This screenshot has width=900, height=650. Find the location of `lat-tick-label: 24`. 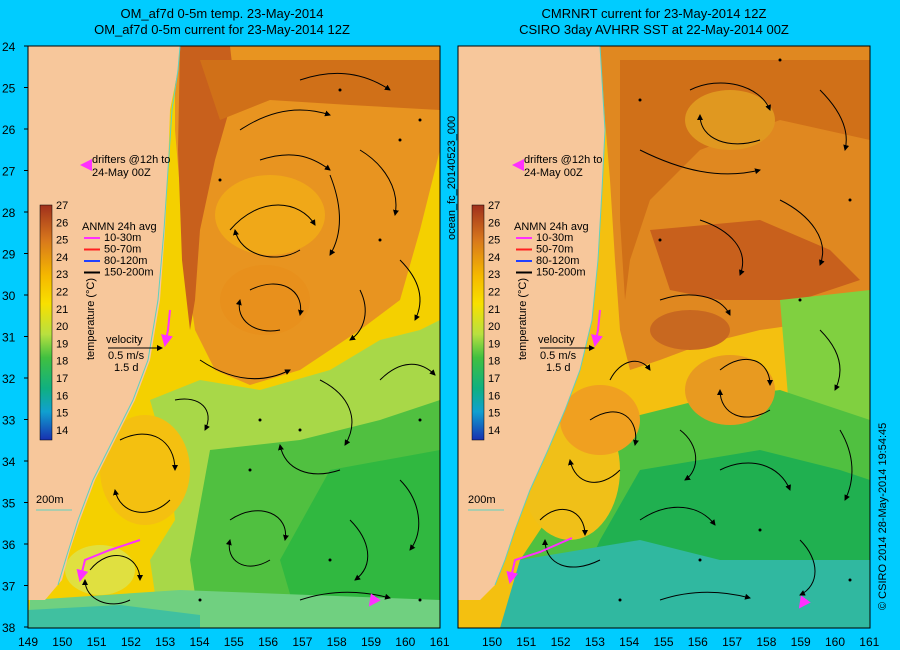

lat-tick-label: 24 is located at coordinates (9, 47).